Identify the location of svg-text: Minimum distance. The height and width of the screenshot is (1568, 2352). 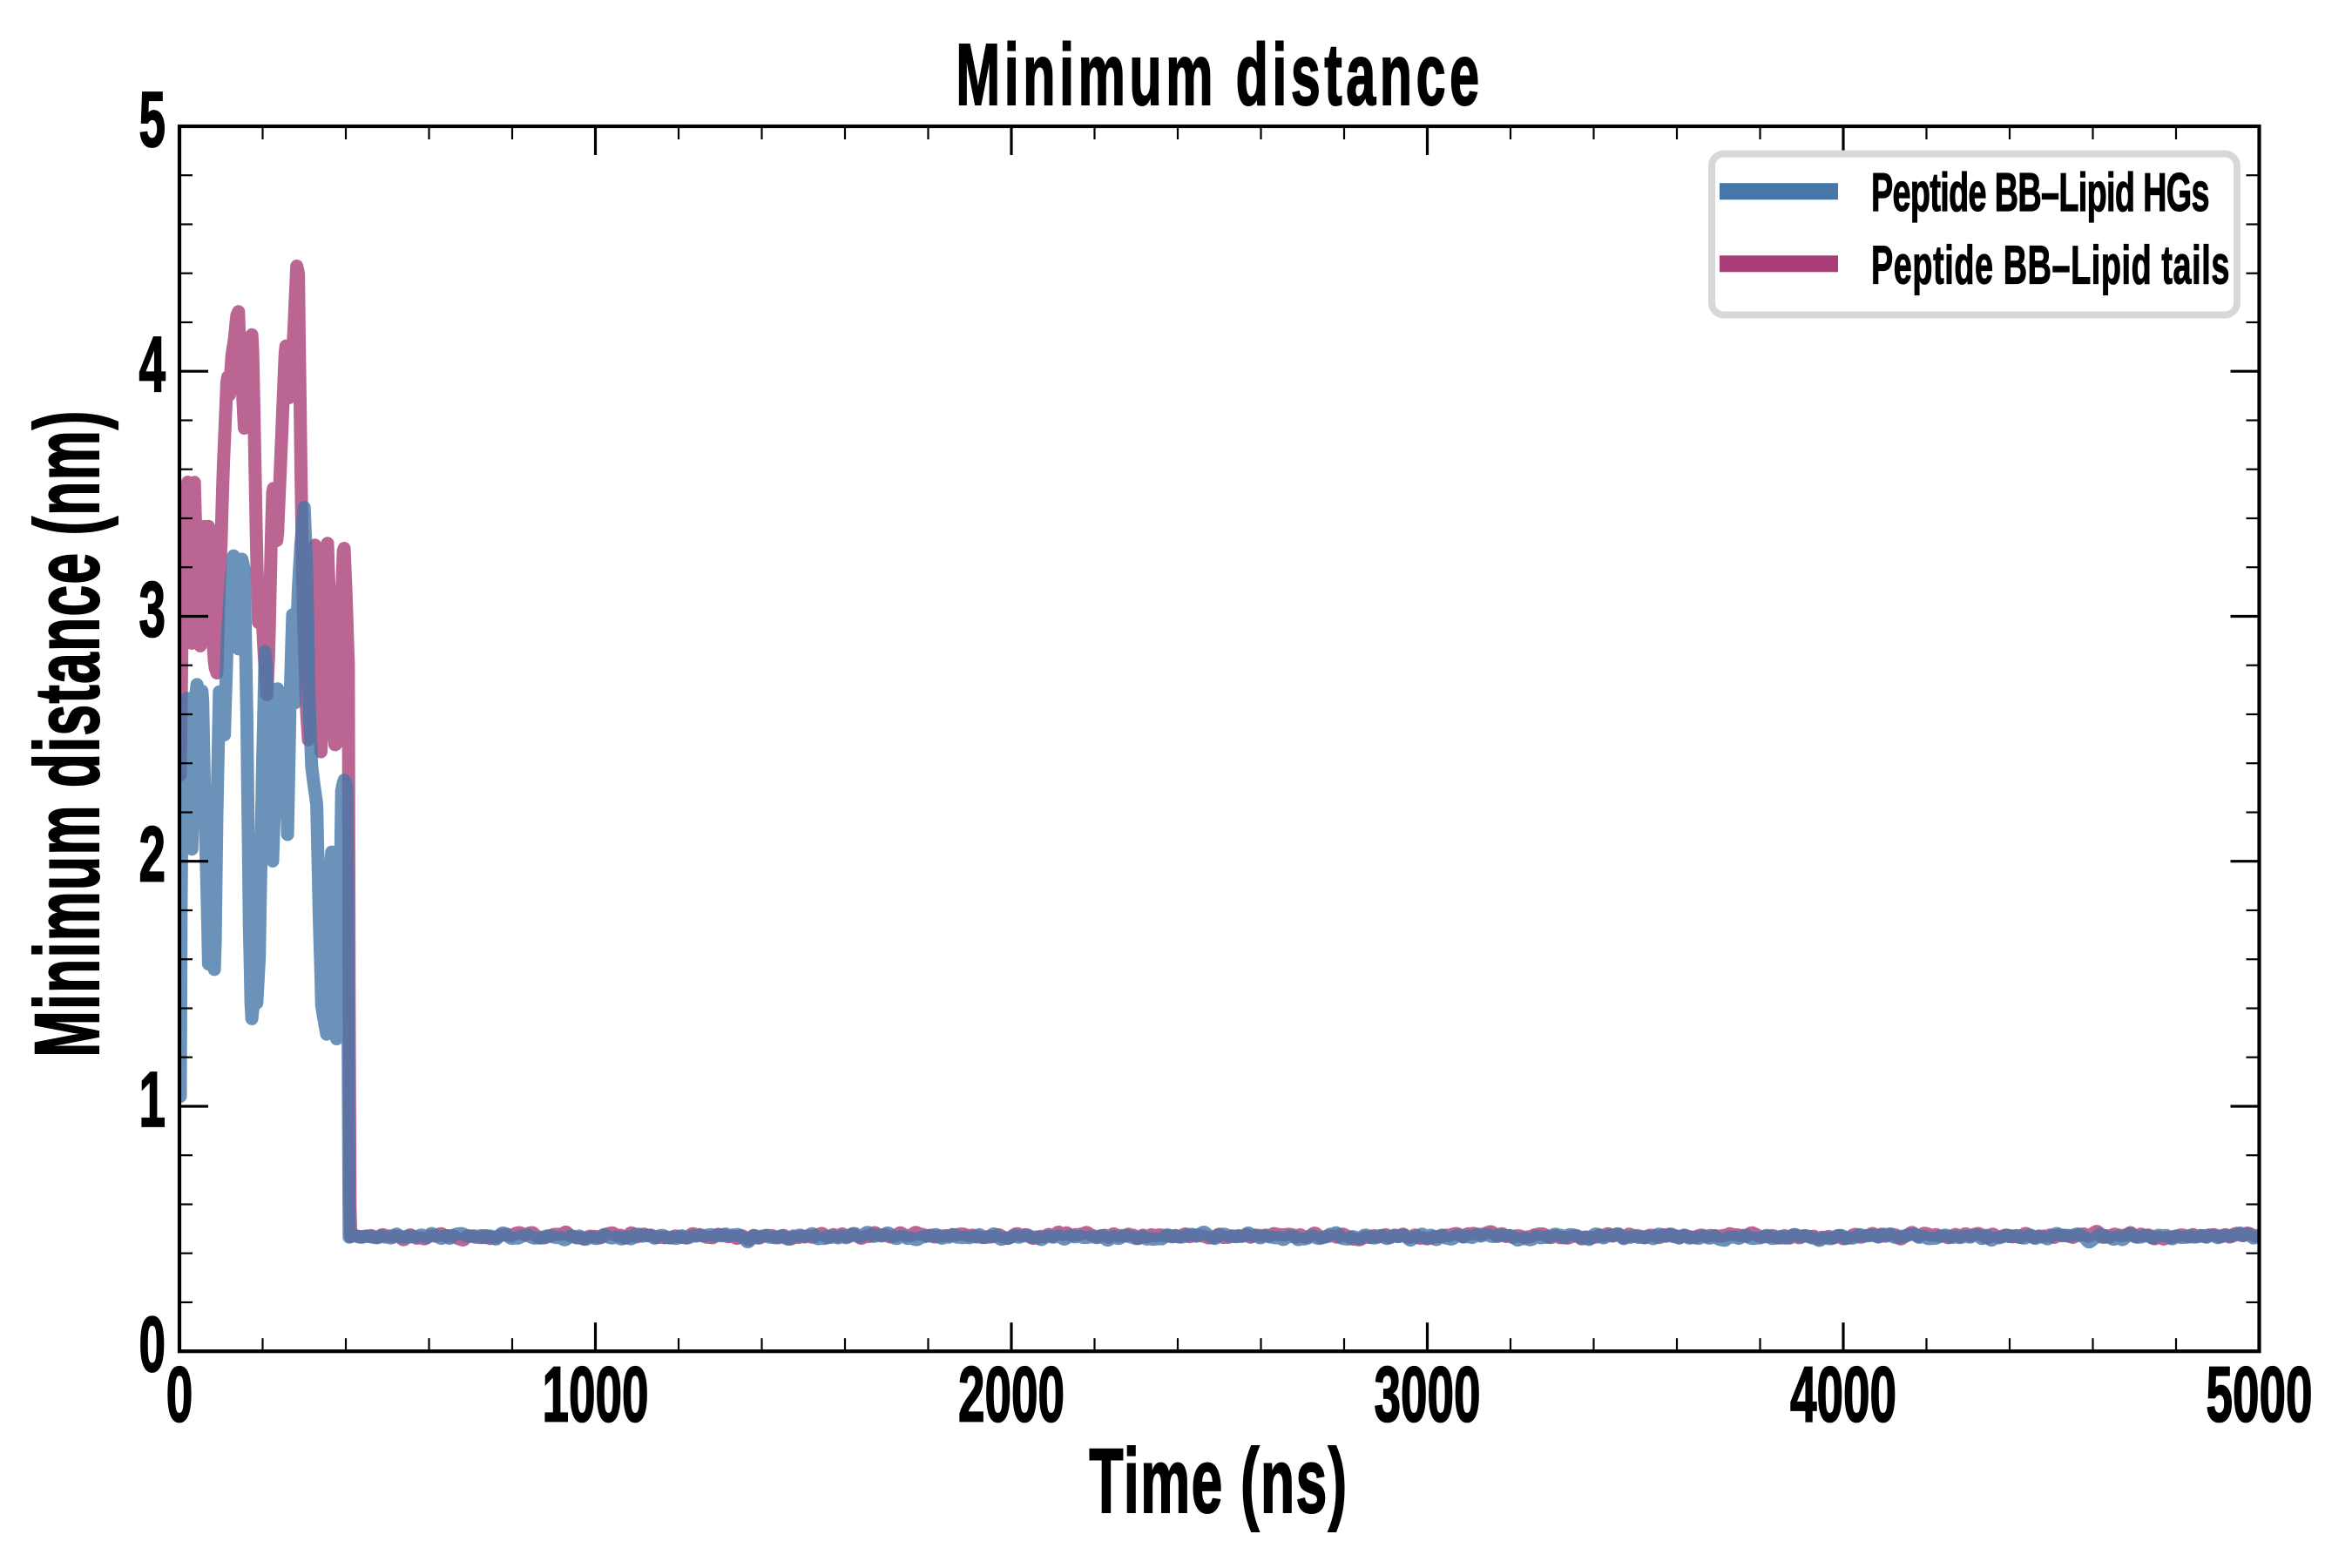
(1219, 74).